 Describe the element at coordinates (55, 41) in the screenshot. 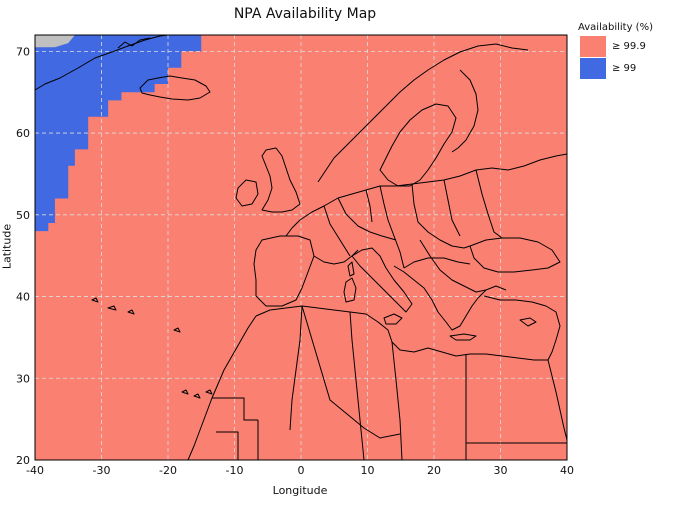

I see `region-no-data` at that location.